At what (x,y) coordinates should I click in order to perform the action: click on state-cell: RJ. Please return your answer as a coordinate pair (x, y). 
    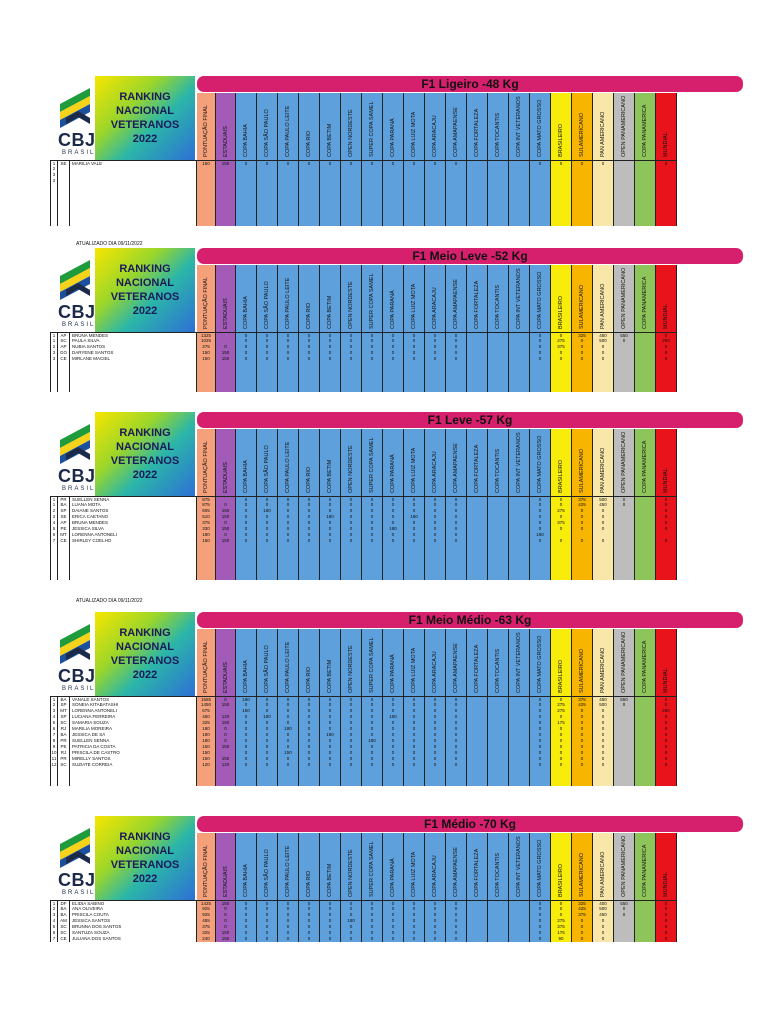
    Looking at the image, I should click on (64, 753).